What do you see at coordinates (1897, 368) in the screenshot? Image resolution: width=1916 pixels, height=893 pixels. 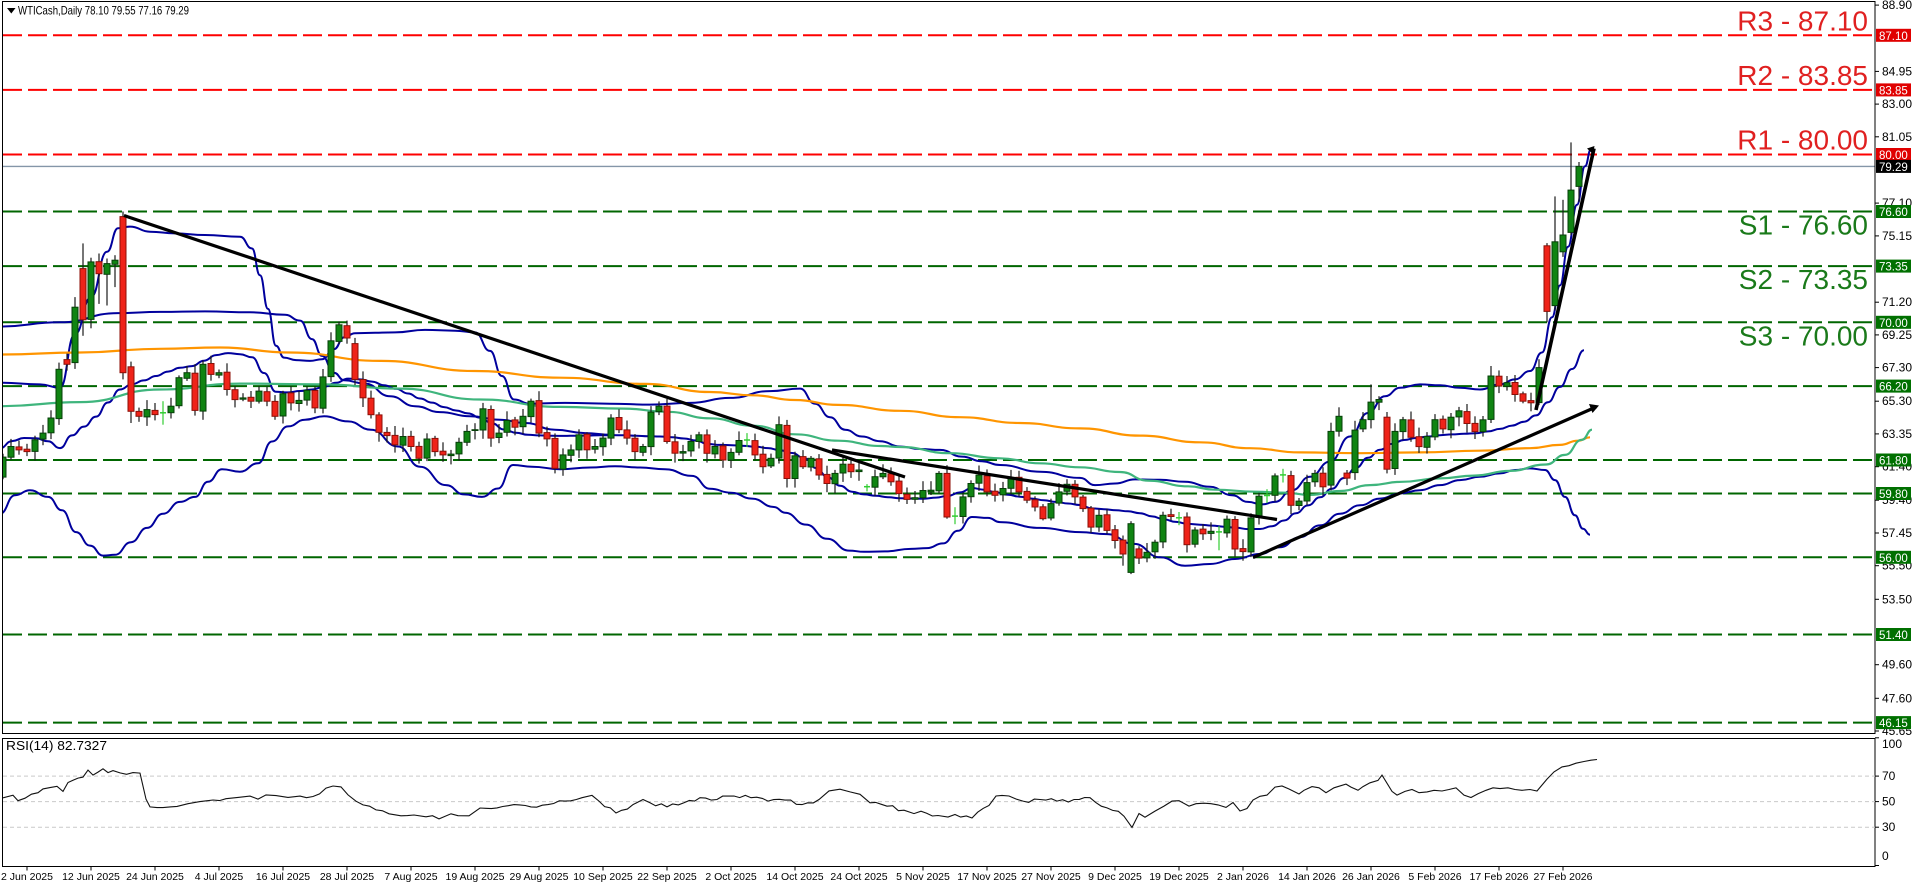 I see `svg-text: 67.30` at bounding box center [1897, 368].